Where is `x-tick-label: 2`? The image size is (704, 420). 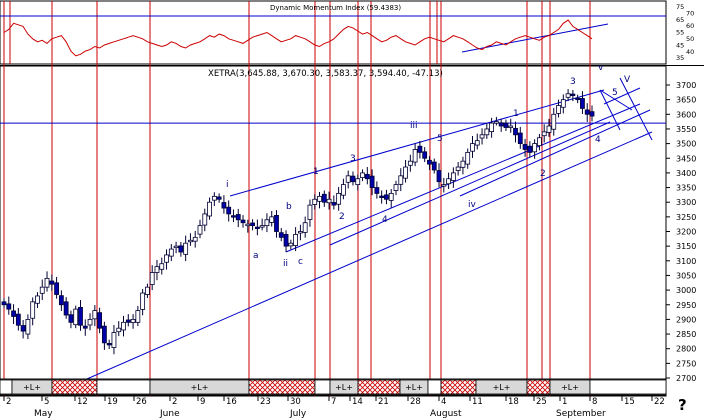 x-tick-label: 2 is located at coordinates (8, 402).